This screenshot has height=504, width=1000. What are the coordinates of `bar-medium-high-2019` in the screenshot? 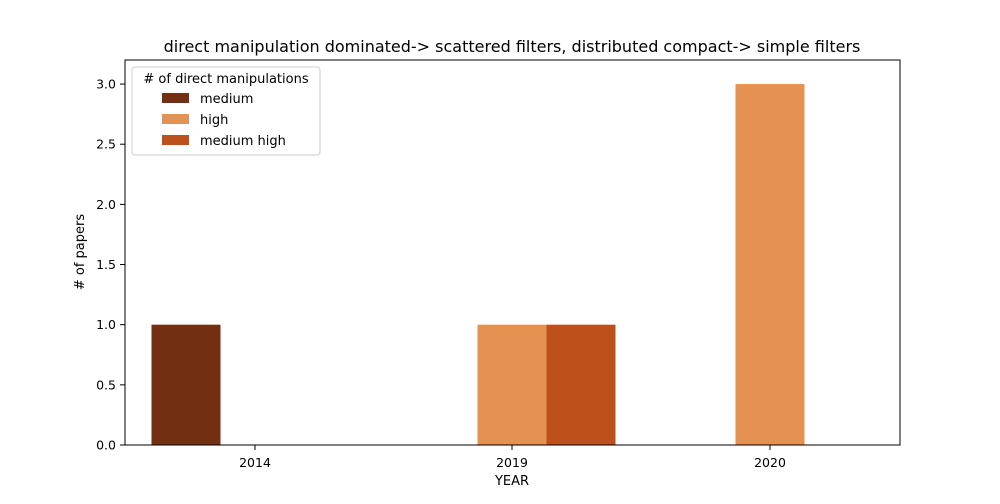 It's located at (581, 384).